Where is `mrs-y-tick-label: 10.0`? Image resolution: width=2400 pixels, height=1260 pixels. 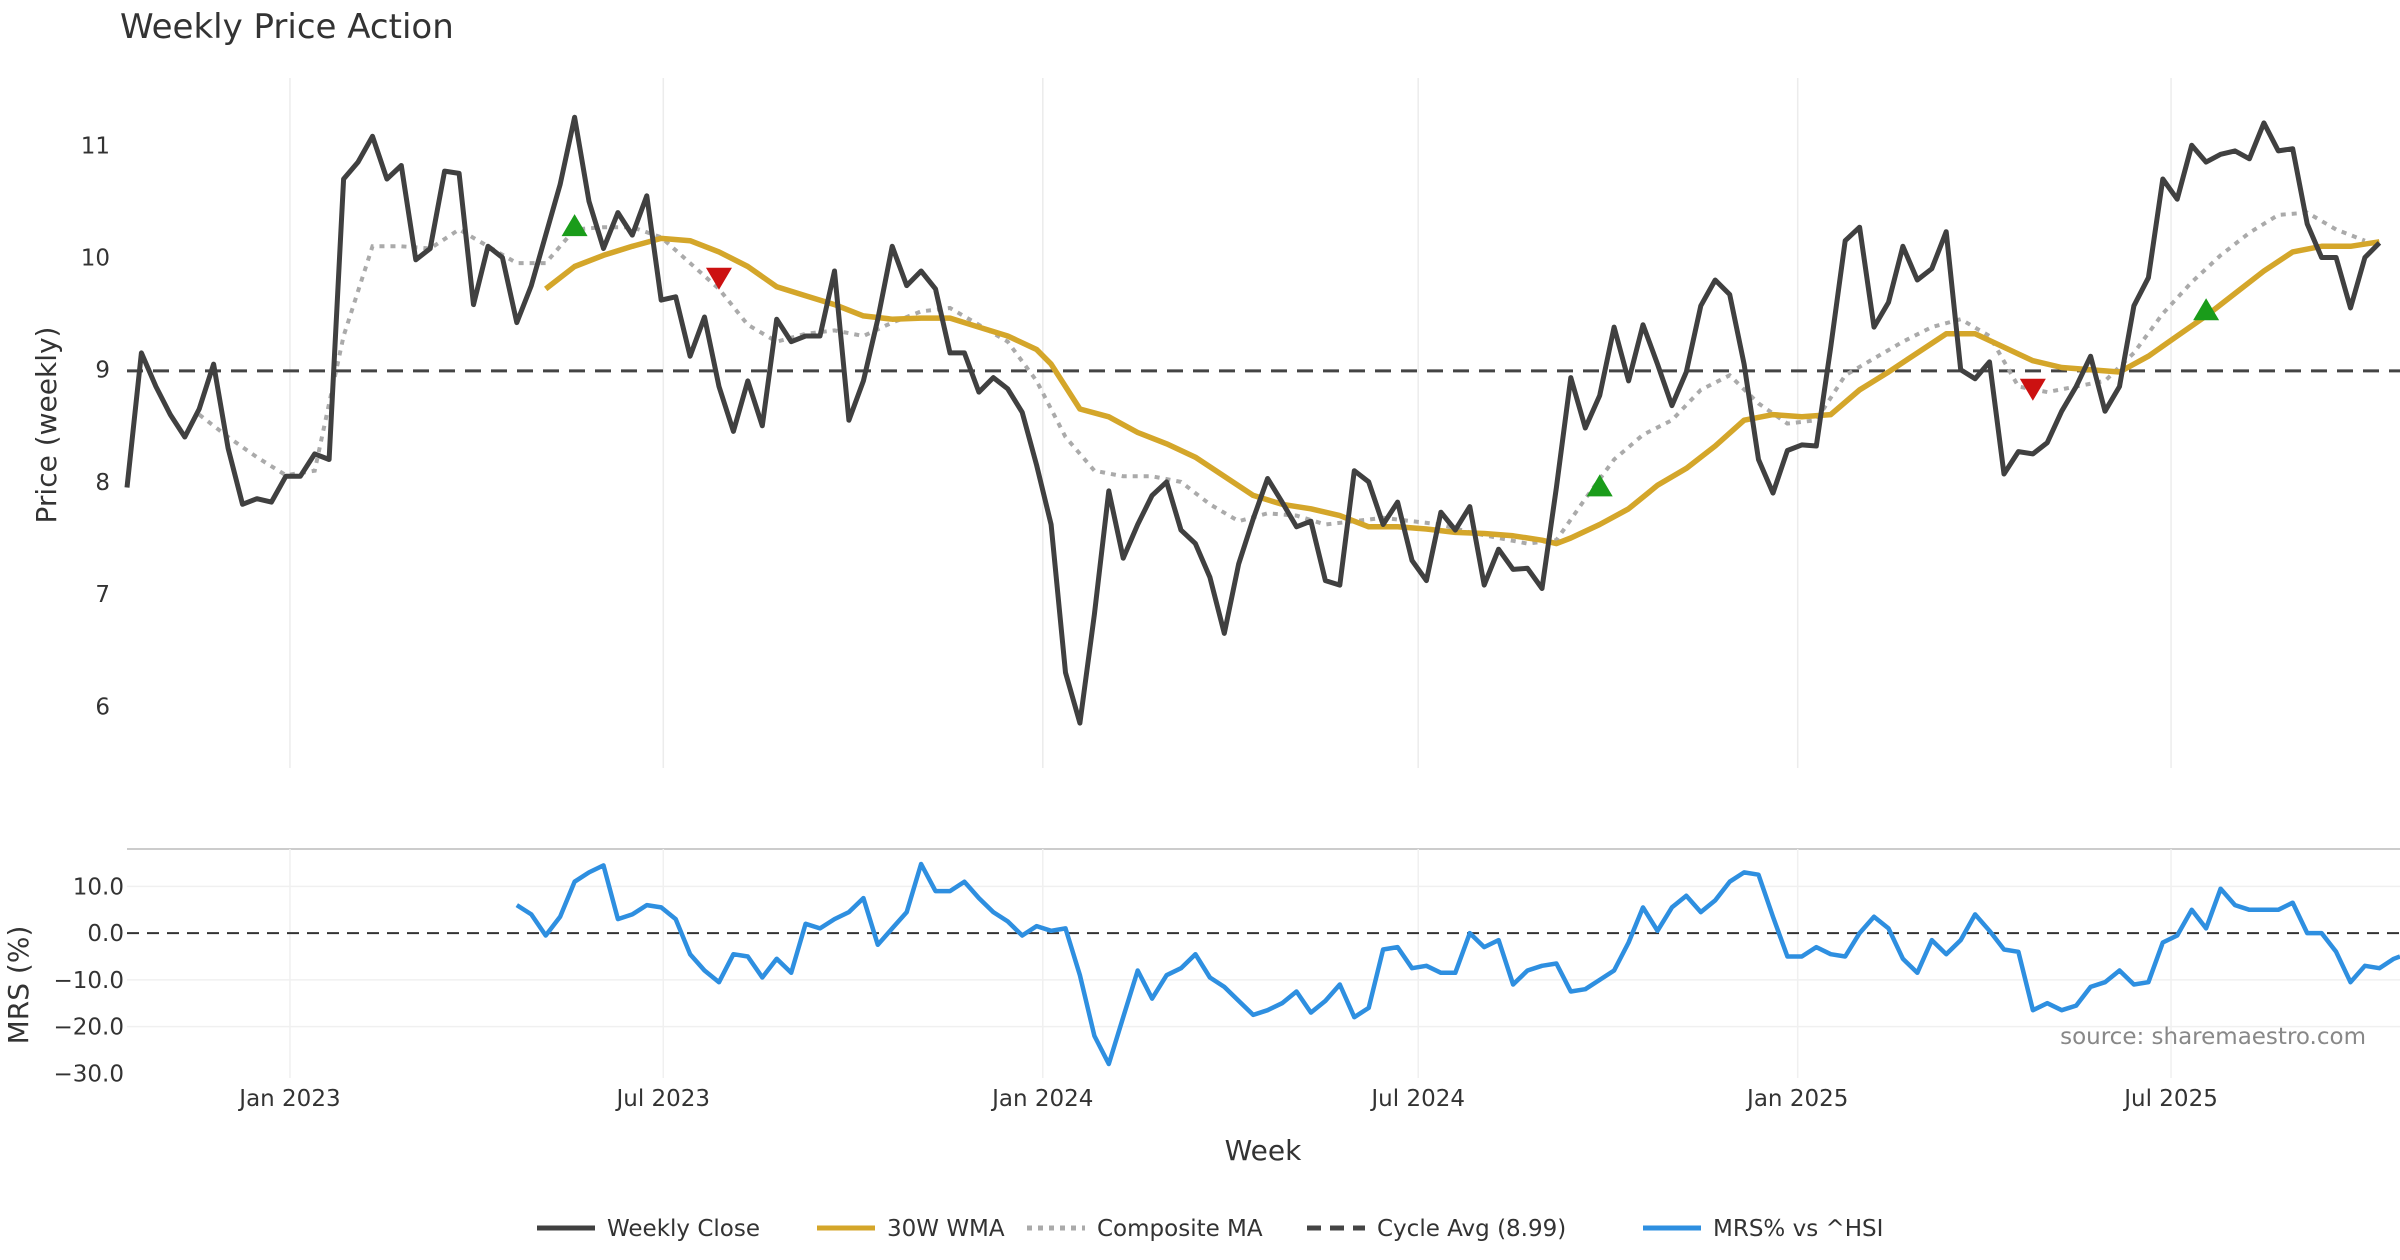
mrs-y-tick-label: 10.0 is located at coordinates (98, 887).